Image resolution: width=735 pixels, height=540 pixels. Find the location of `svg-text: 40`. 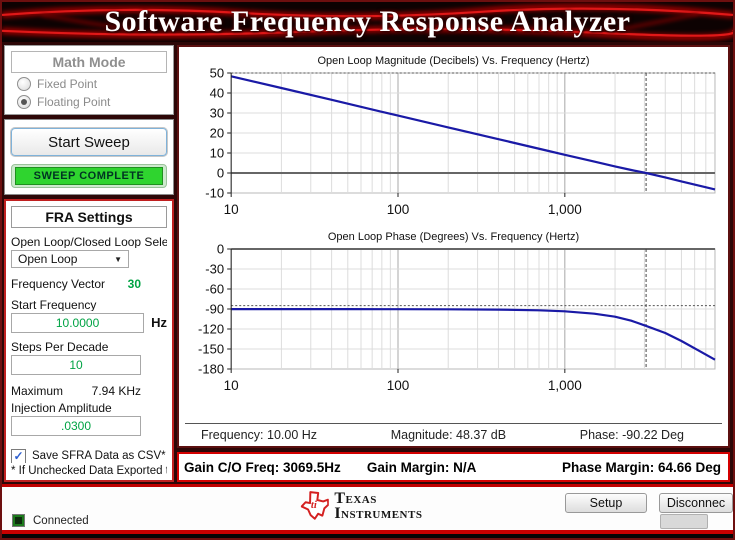

svg-text: 40 is located at coordinates (217, 93).